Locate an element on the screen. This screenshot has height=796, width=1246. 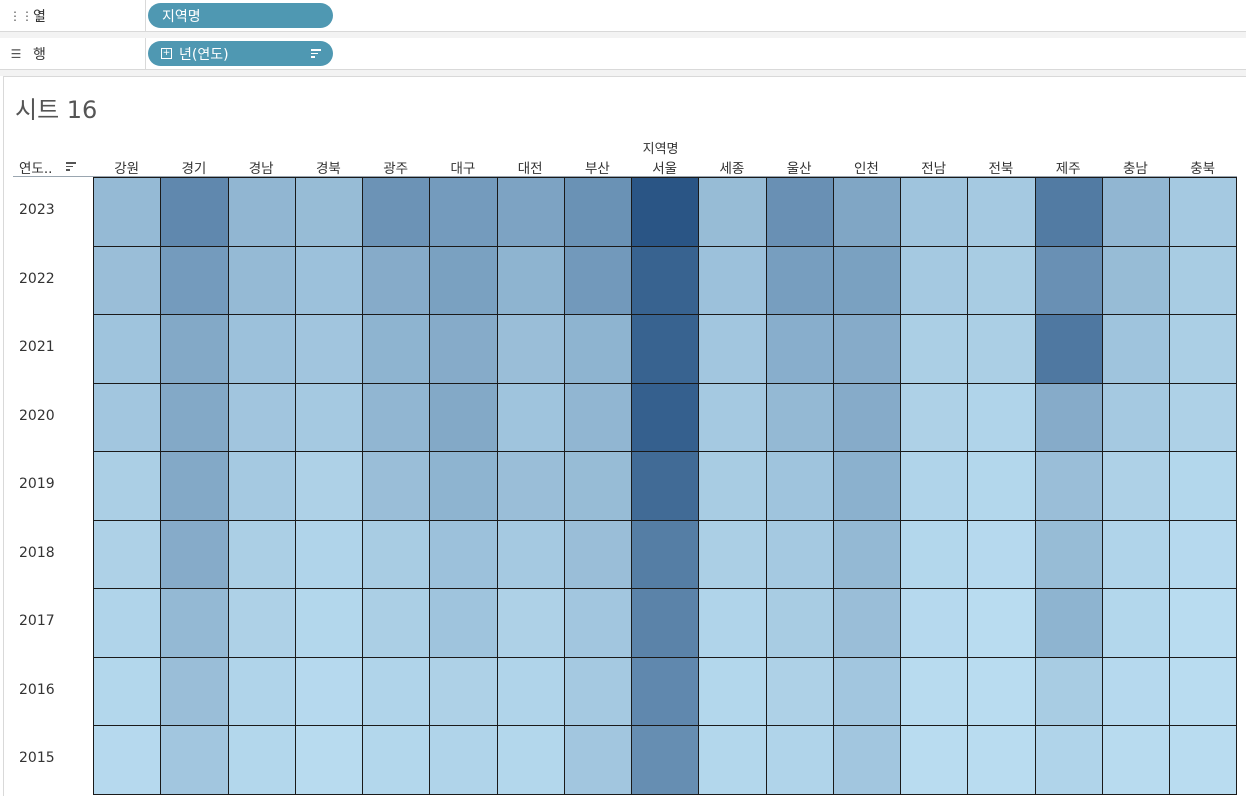
row-header: 2017 is located at coordinates (37, 621).